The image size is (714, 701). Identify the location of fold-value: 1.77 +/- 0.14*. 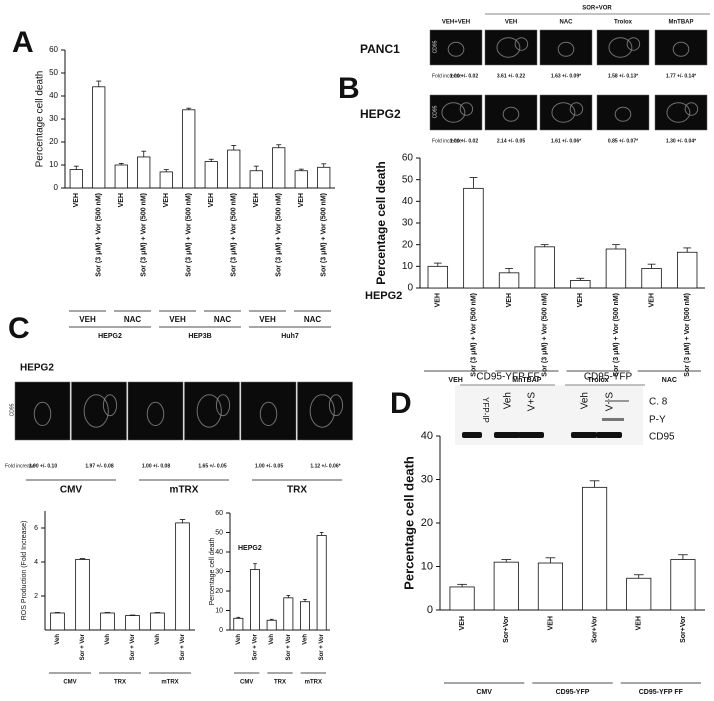
(681, 76).